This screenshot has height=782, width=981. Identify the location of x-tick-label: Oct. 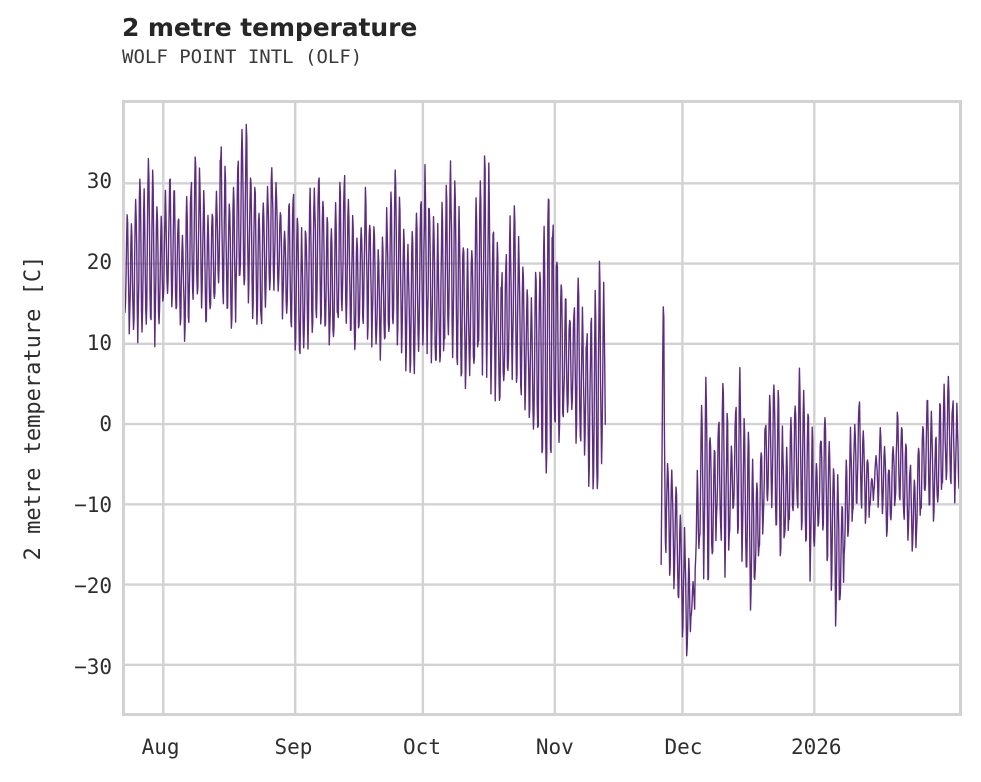
(422, 747).